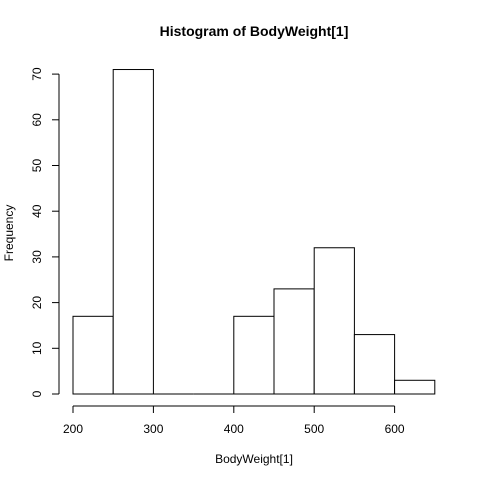 The image size is (480, 480). I want to click on chart-title: Histogram of BodyWeight[1], so click(254, 31).